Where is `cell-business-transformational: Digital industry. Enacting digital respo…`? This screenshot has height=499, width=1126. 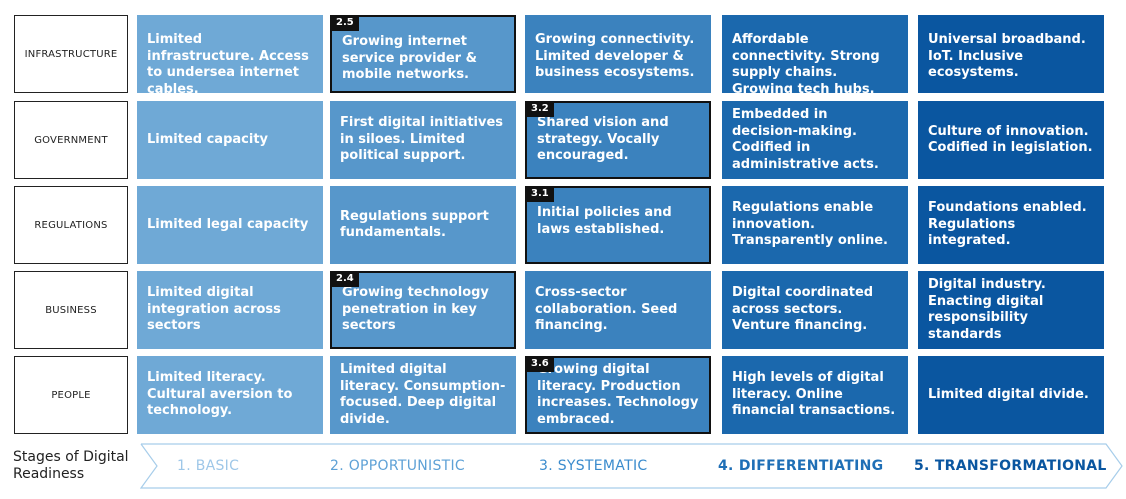
cell-business-transformational: Digital industry. Enacting digital respo… is located at coordinates (1011, 310).